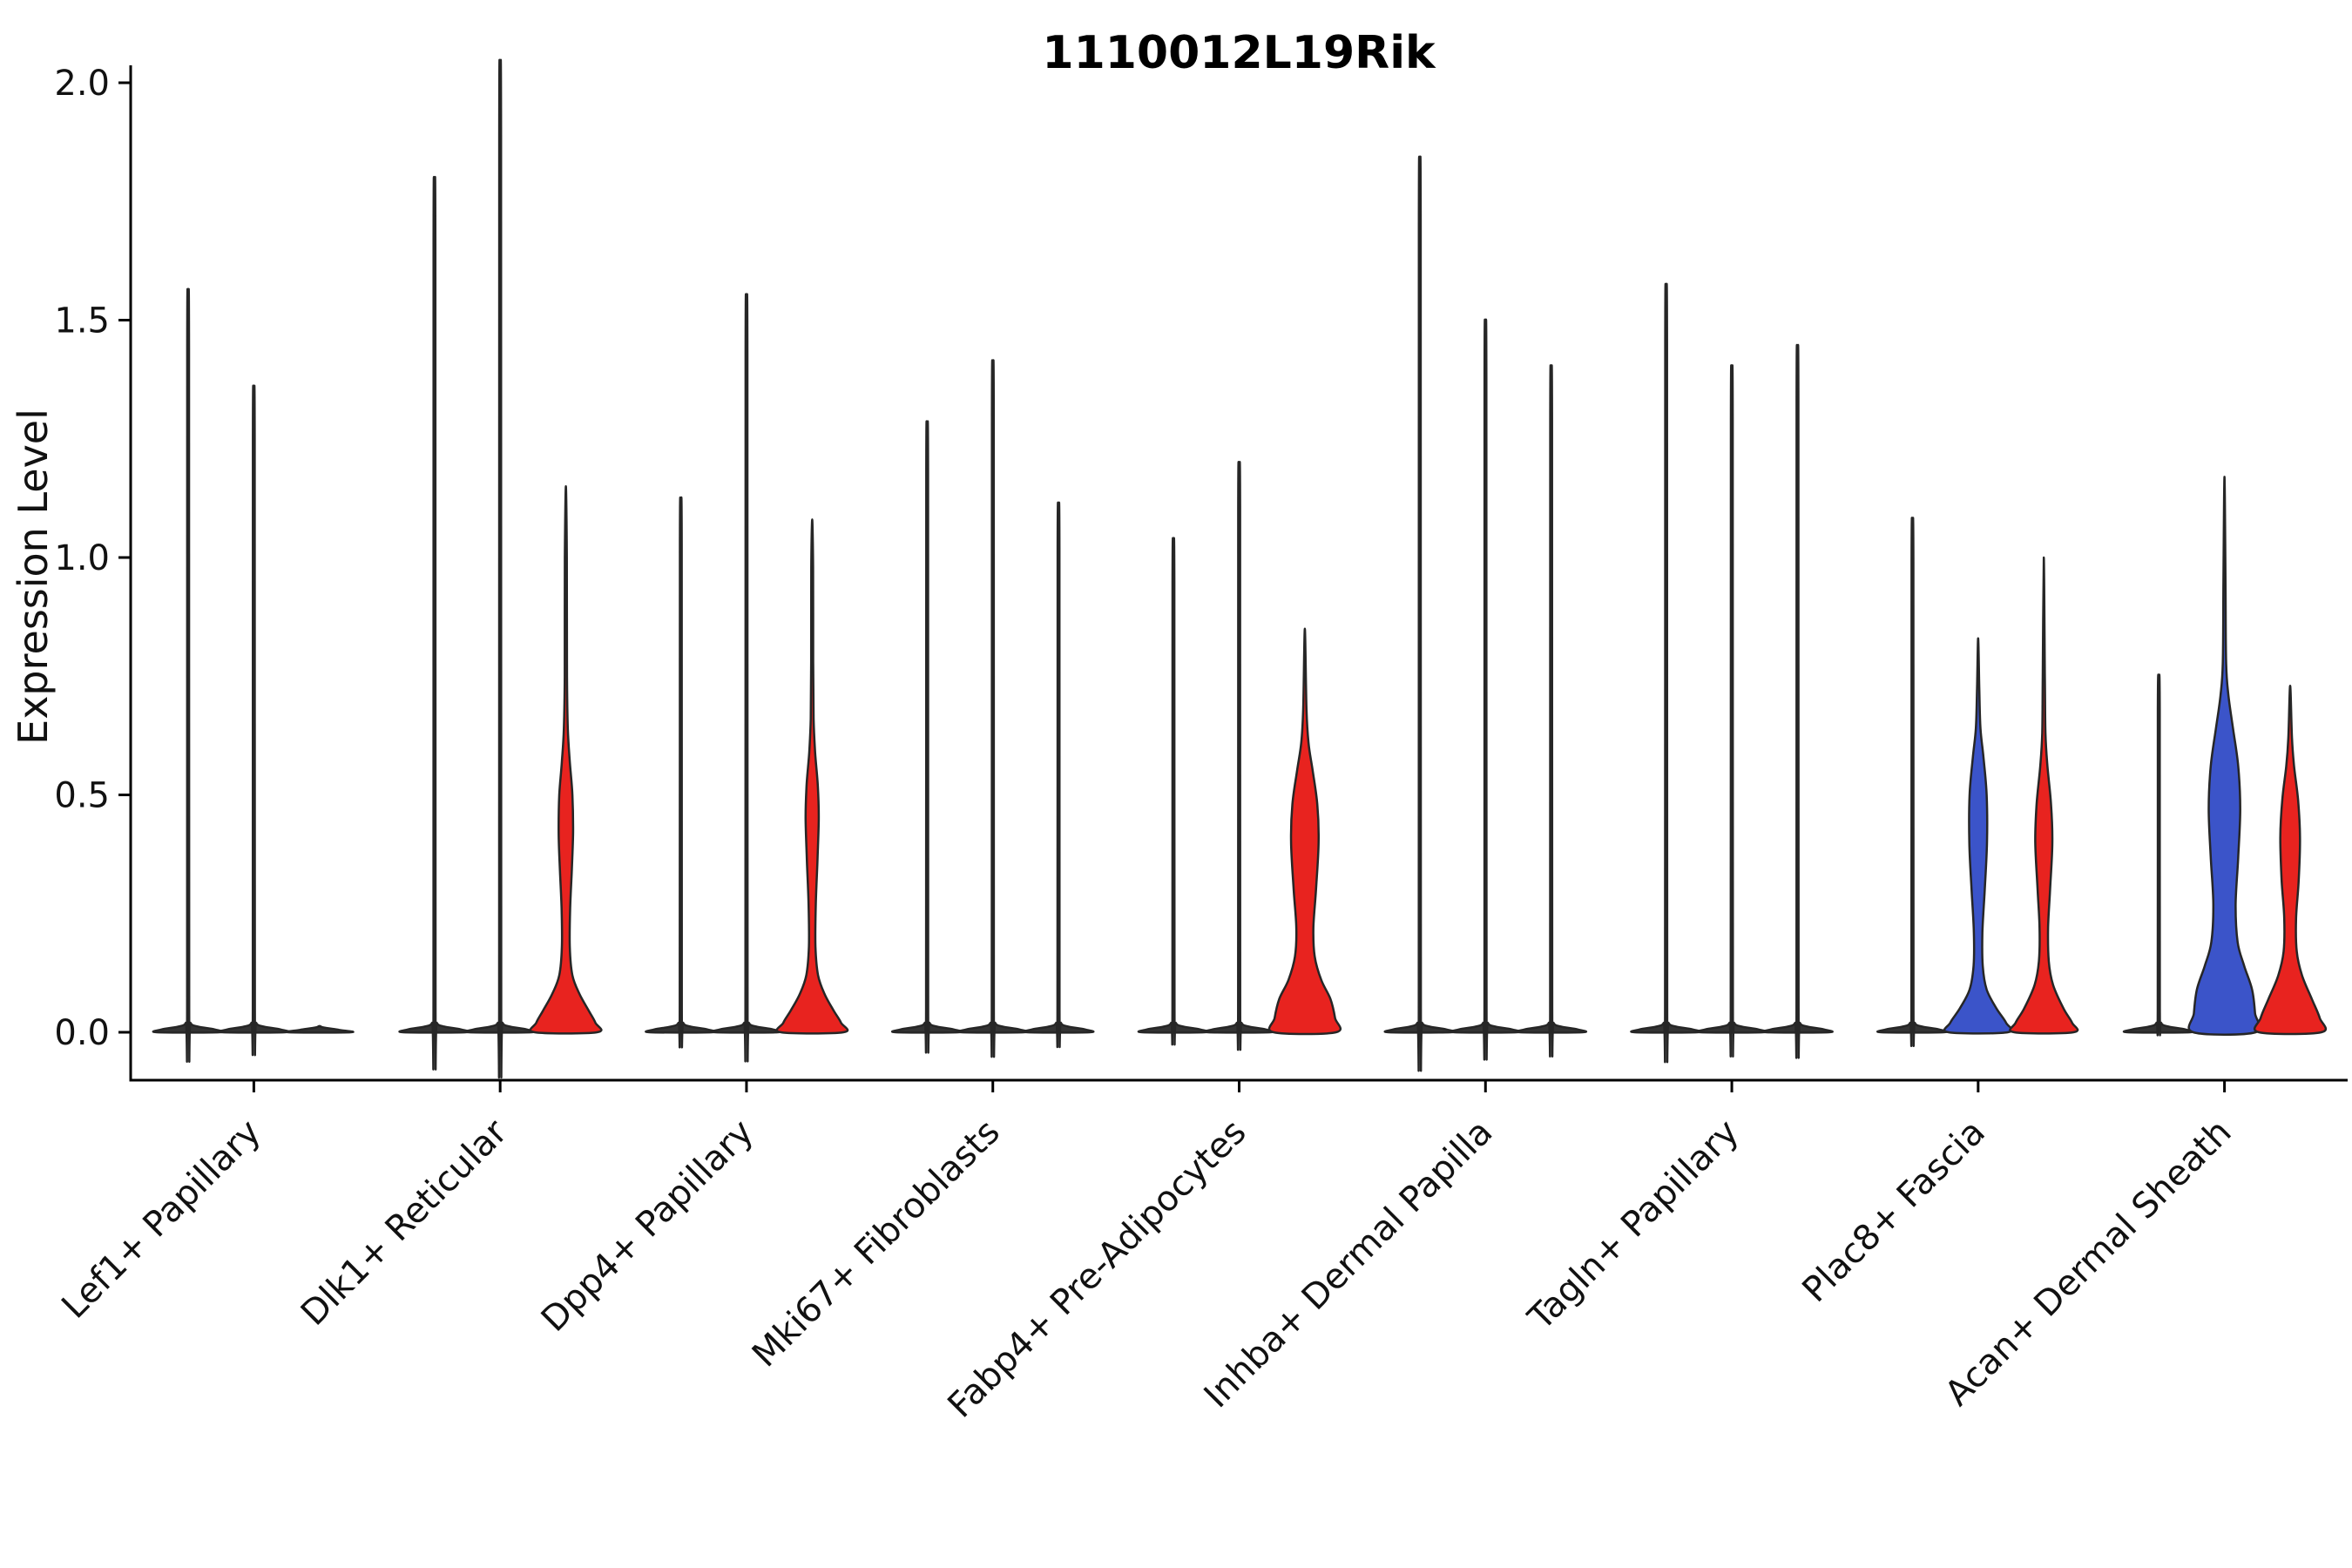  I want to click on x-tick-label-7: Tagln+ Papillary, so click(1634, 1225).